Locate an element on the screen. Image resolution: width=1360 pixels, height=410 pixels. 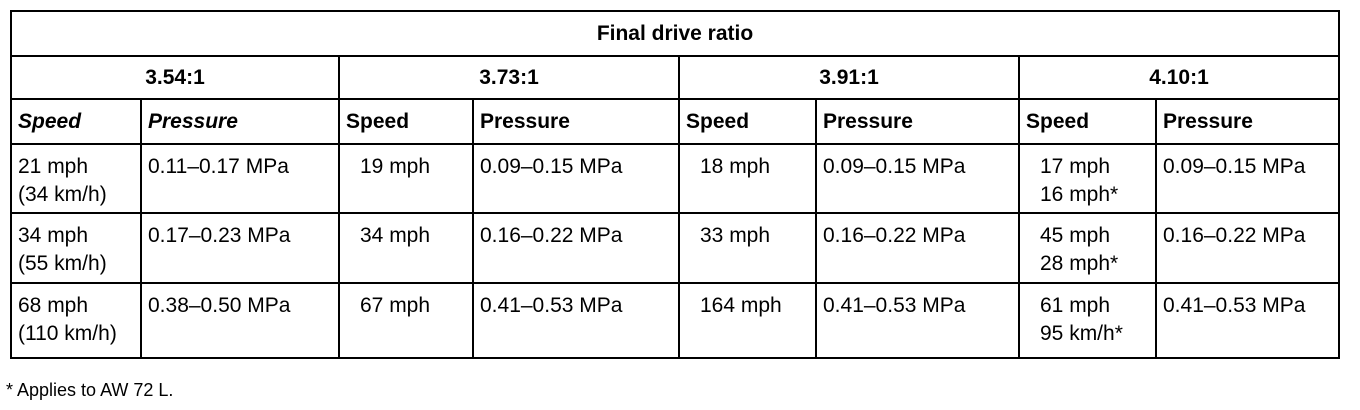
data-cell: 18 mph is located at coordinates (747, 178).